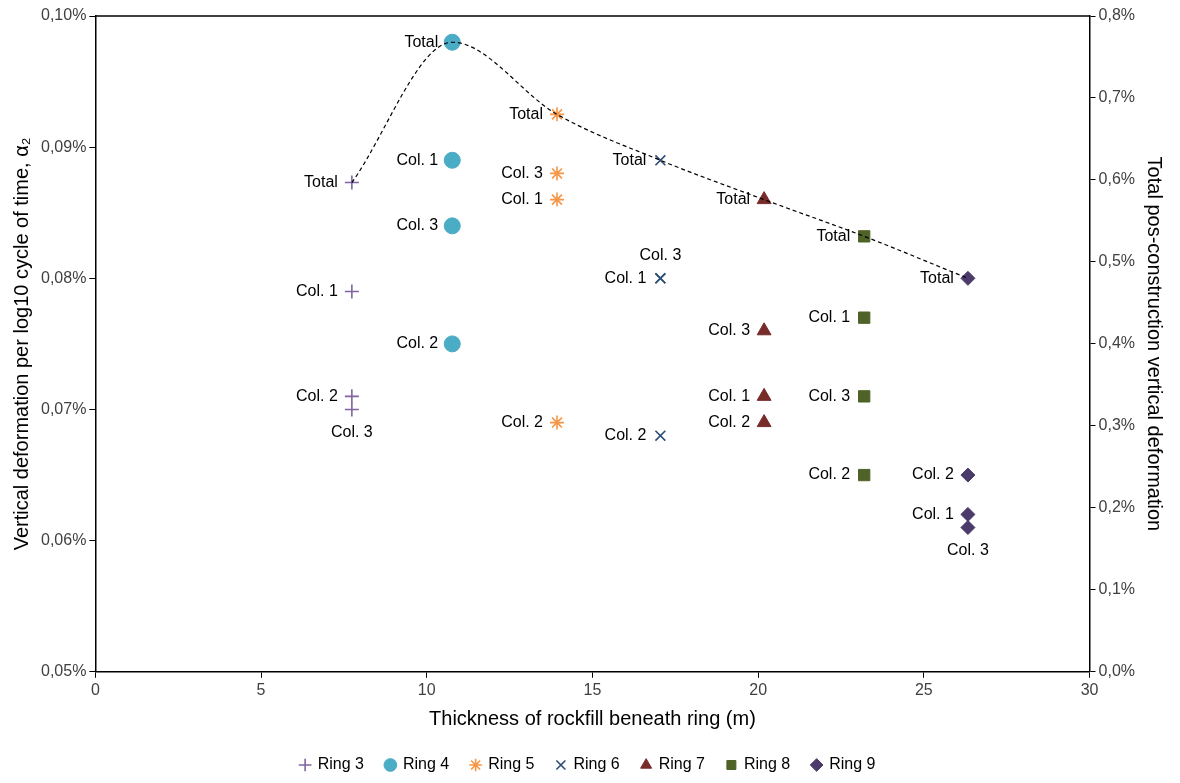  Describe the element at coordinates (63, 540) in the screenshot. I see `y-tick-label: 0,06%` at that location.